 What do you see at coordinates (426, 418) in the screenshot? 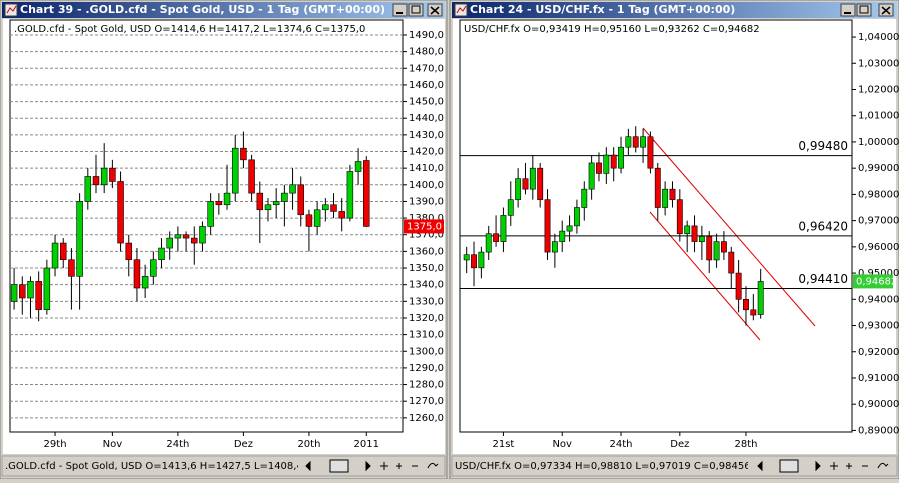
I see `y-tick-label: 1260,0` at bounding box center [426, 418].